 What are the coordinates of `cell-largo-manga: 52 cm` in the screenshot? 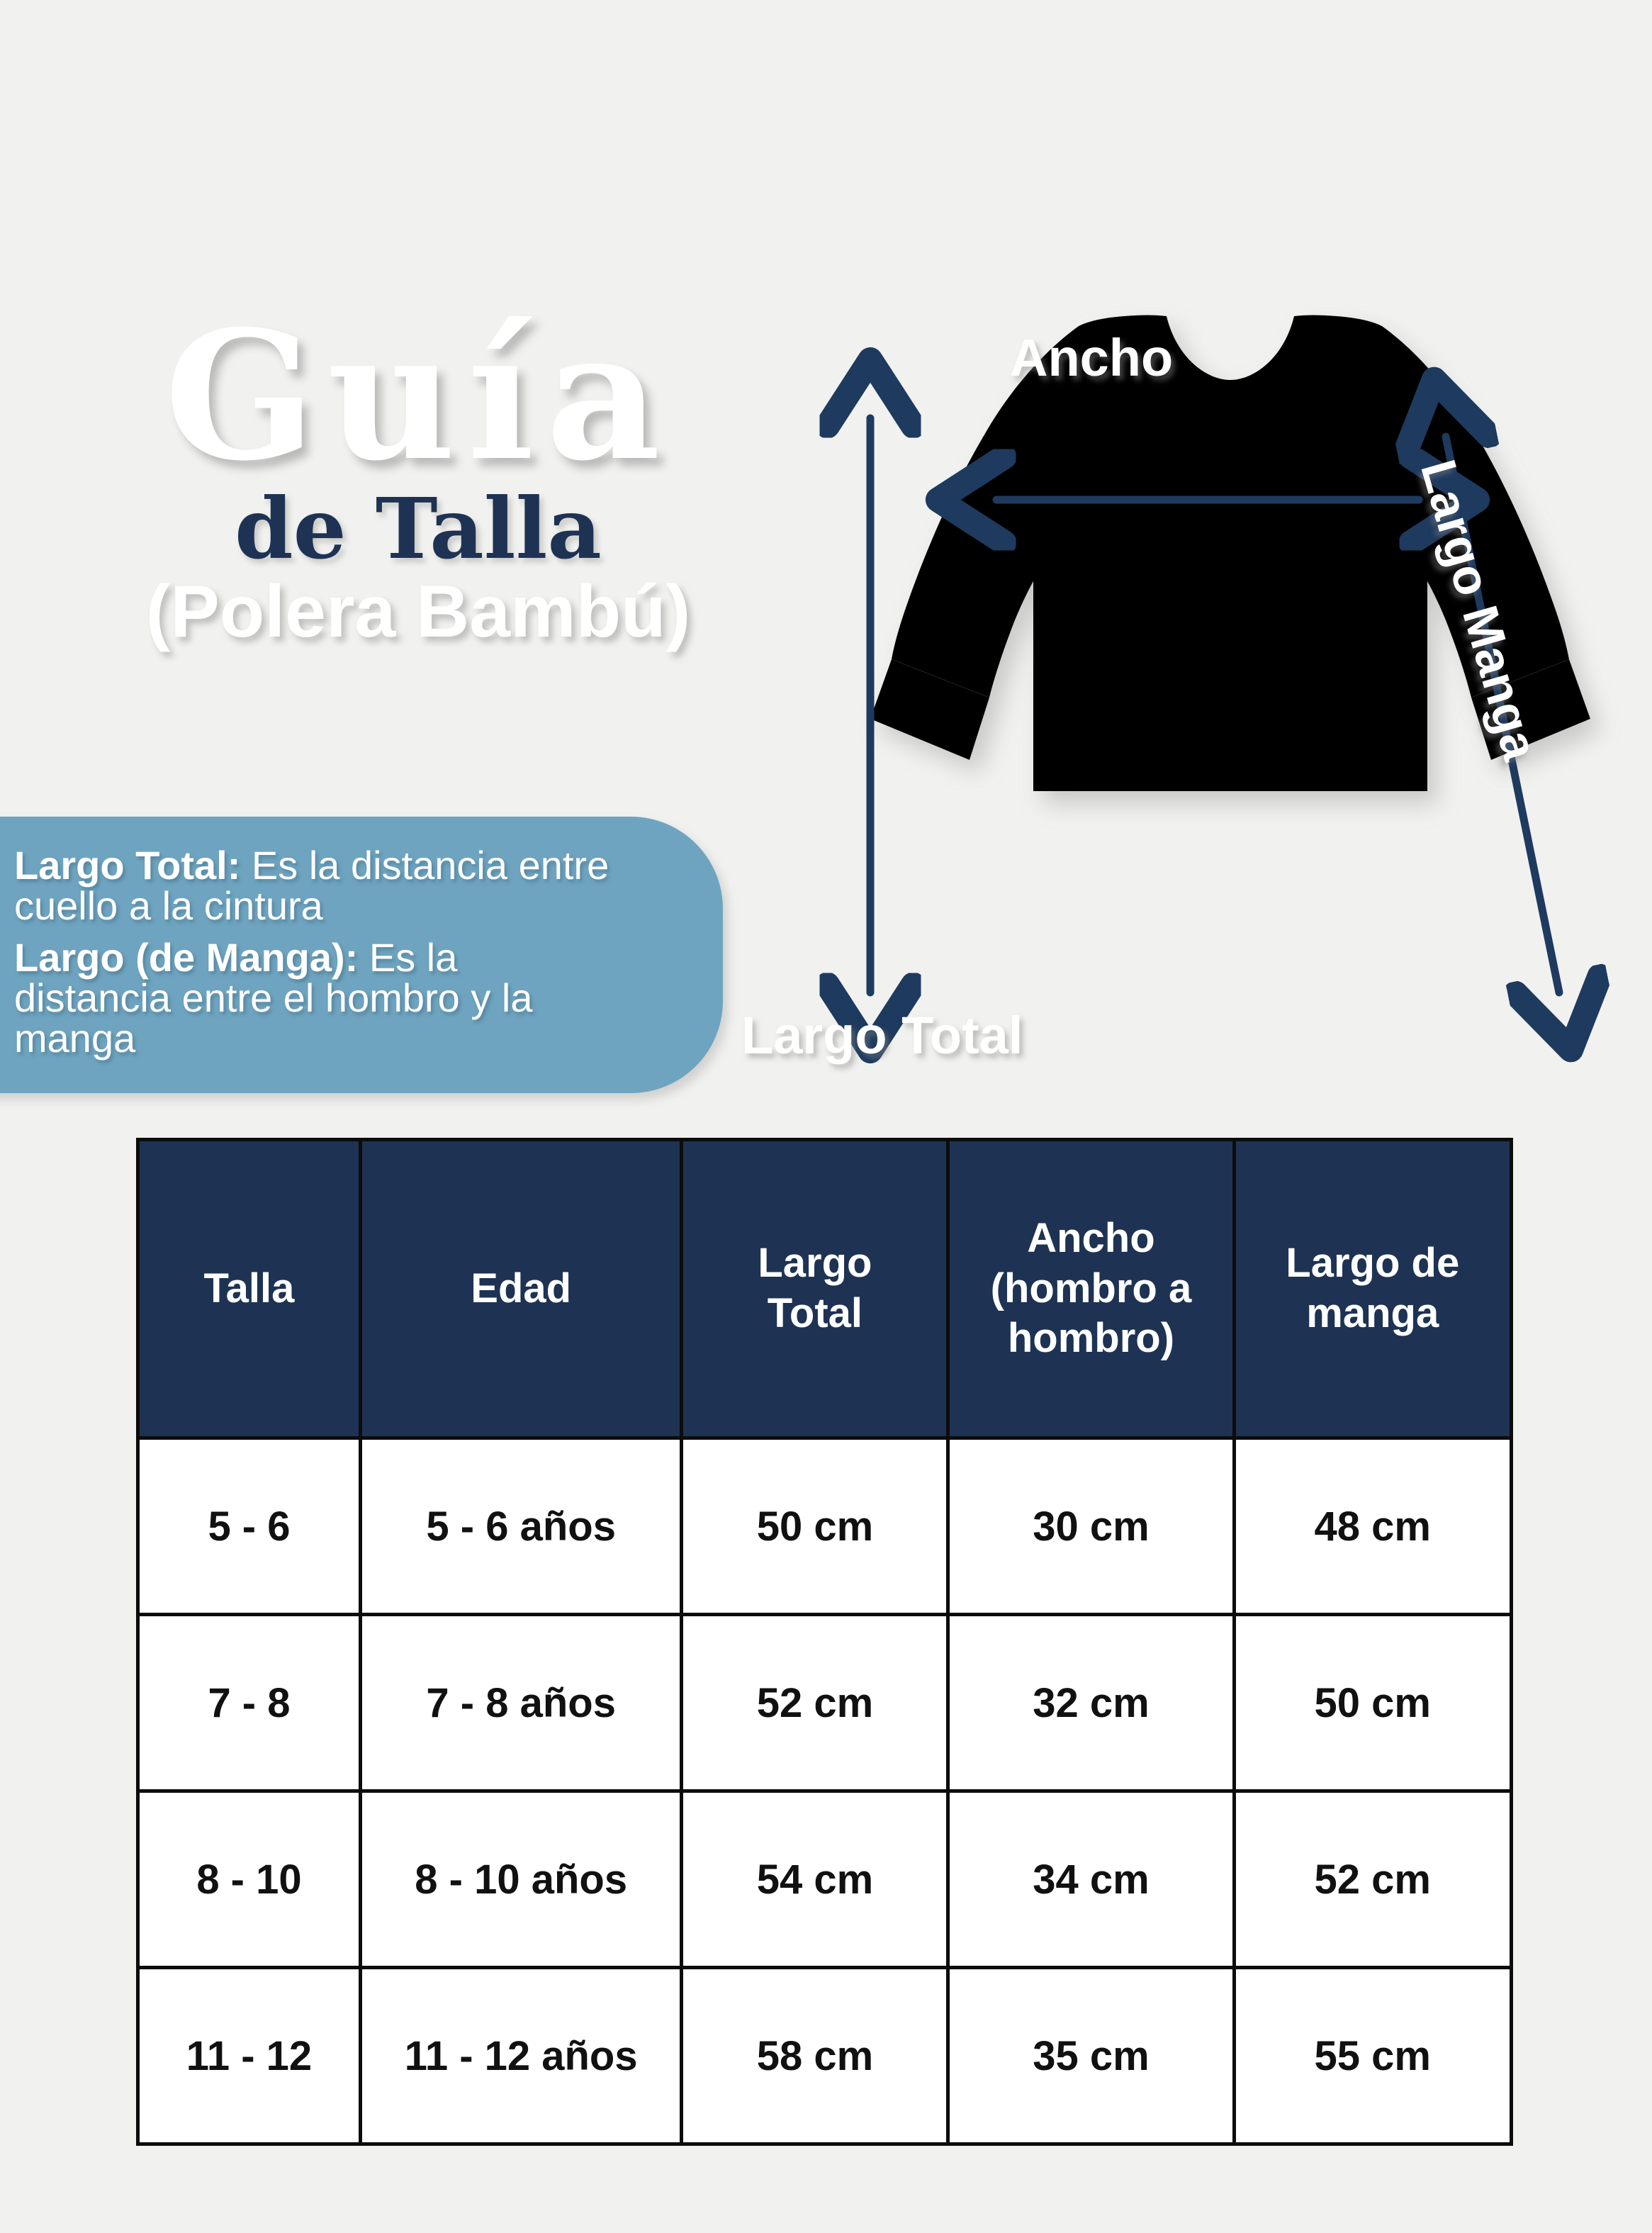 It's located at (1372, 1879).